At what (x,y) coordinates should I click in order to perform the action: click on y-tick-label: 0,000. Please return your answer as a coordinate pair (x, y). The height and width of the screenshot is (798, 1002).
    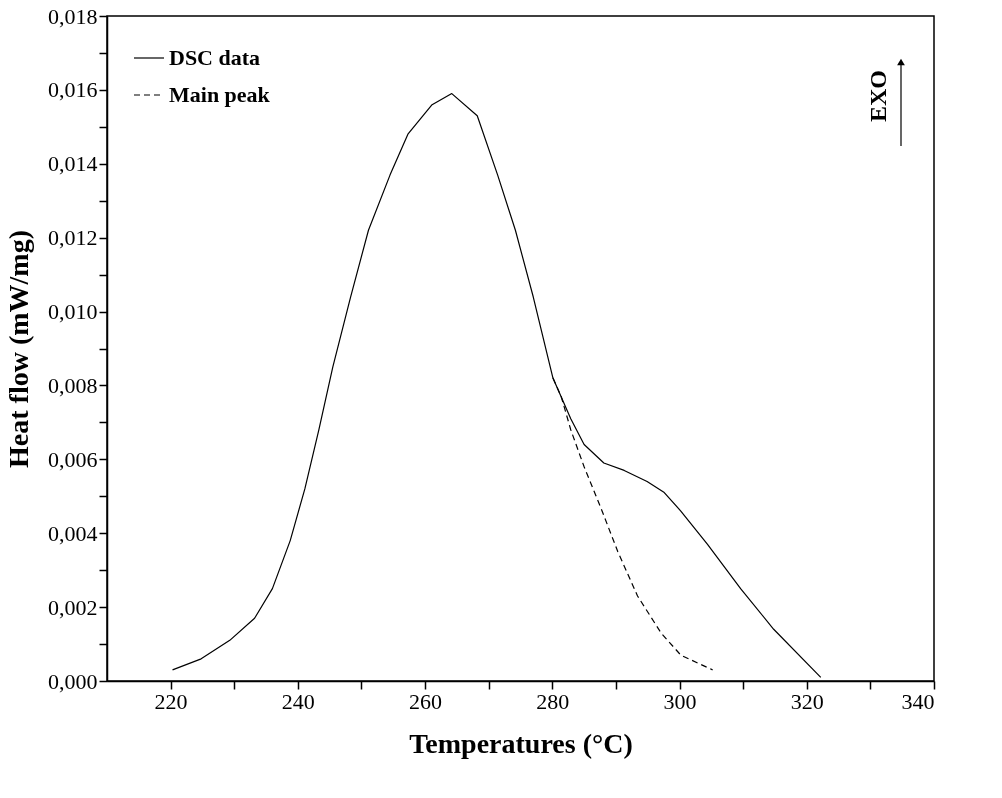
    Looking at the image, I should click on (73, 681).